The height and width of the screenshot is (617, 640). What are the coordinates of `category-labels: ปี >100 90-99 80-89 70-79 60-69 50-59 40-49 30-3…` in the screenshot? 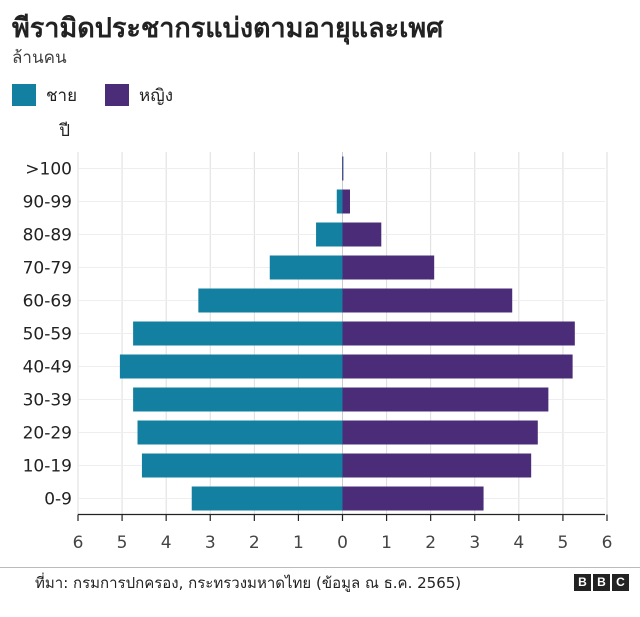 It's located at (47, 315).